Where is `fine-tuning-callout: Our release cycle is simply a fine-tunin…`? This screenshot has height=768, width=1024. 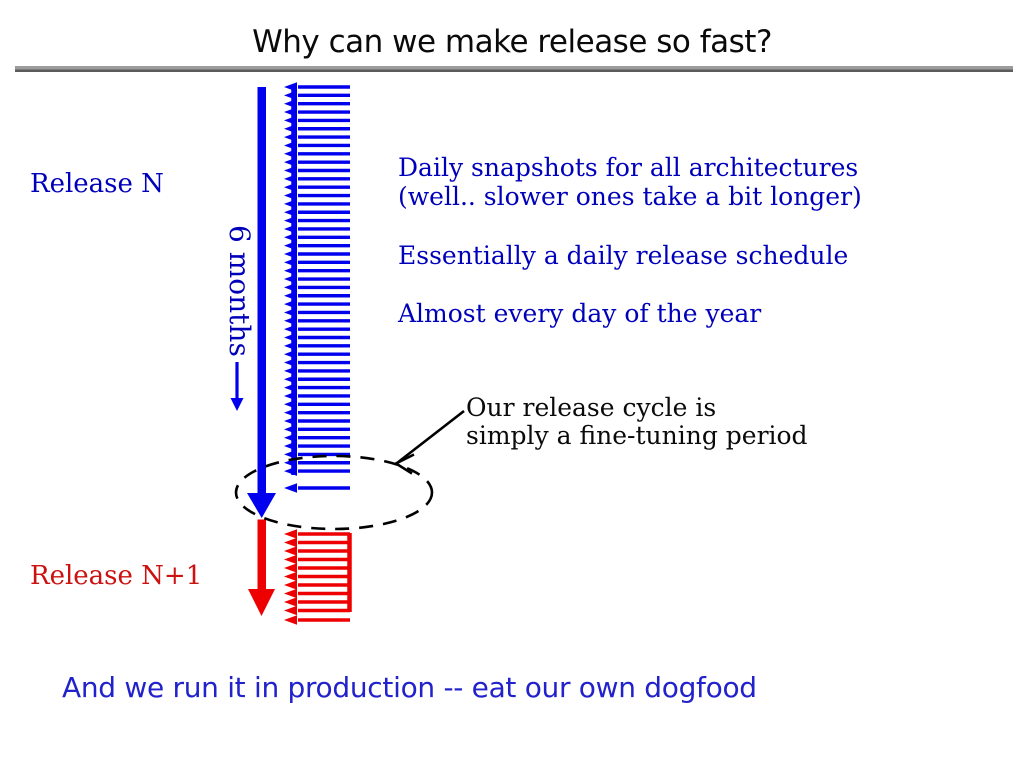
fine-tuning-callout: Our release cycle is simply a fine-tunin… is located at coordinates (637, 422).